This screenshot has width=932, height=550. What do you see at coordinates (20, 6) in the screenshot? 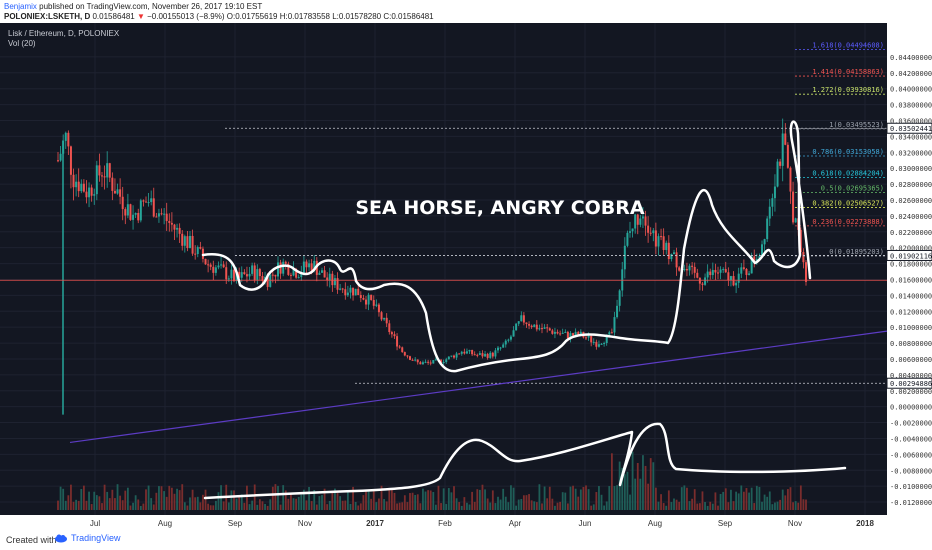
I see `author-link: Benjamix` at bounding box center [20, 6].